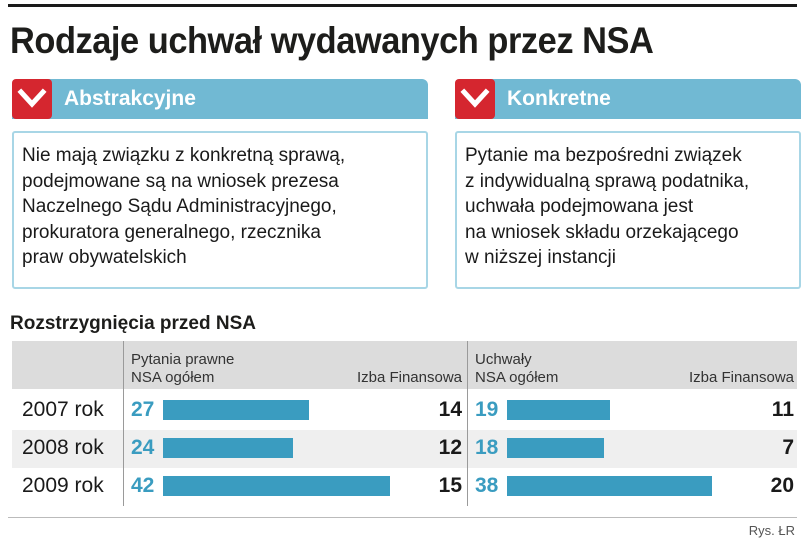 The width and height of the screenshot is (805, 542). Describe the element at coordinates (171, 232) in the screenshot. I see `card-line: prokuratora generalnego, rzecznika` at that location.